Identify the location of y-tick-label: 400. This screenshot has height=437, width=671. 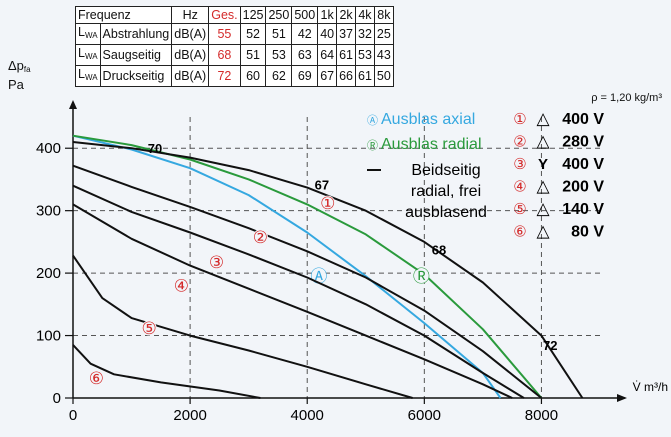
(48, 148).